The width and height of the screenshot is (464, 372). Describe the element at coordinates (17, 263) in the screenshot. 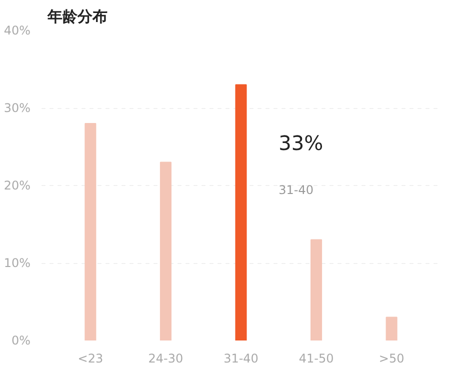

I see `y-tick-label: 10%` at that location.